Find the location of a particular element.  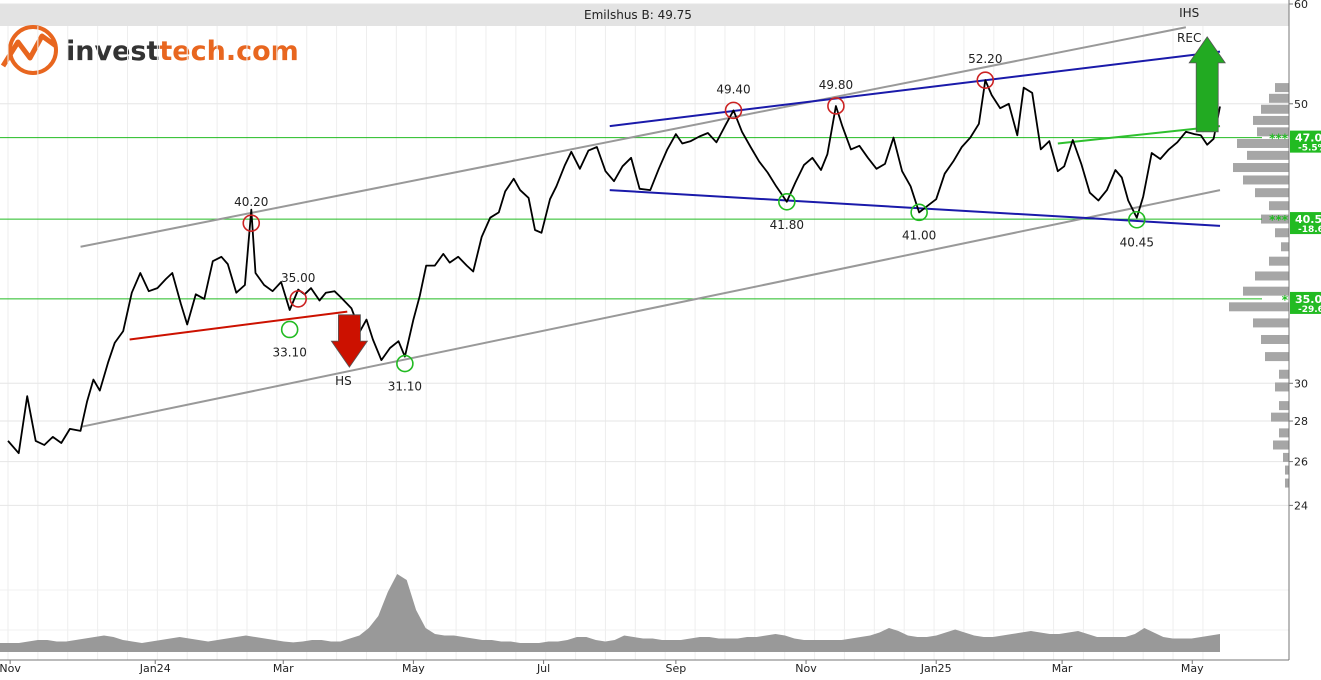

y-tick-label: 28 is located at coordinates (1301, 421).